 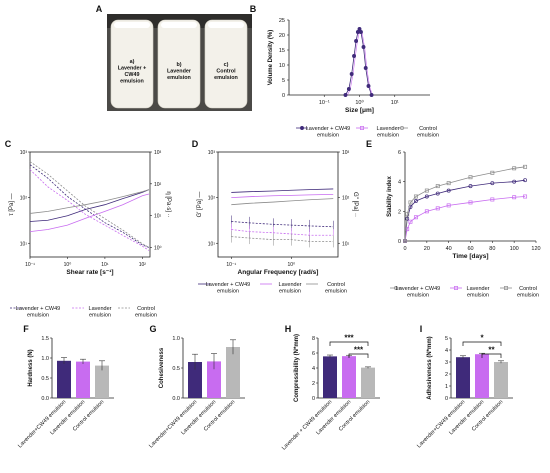 What do you see at coordinates (176, 399) in the screenshot?
I see `g-y-tick-label: 0.0` at bounding box center [176, 399].